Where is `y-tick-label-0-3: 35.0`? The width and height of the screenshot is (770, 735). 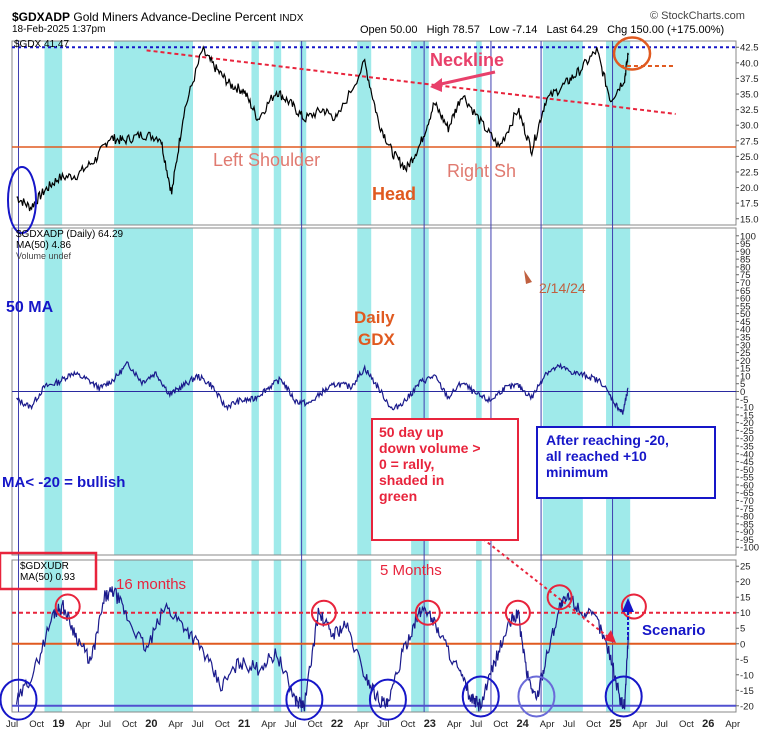 y-tick-label-0-3: 35.0 is located at coordinates (749, 95).